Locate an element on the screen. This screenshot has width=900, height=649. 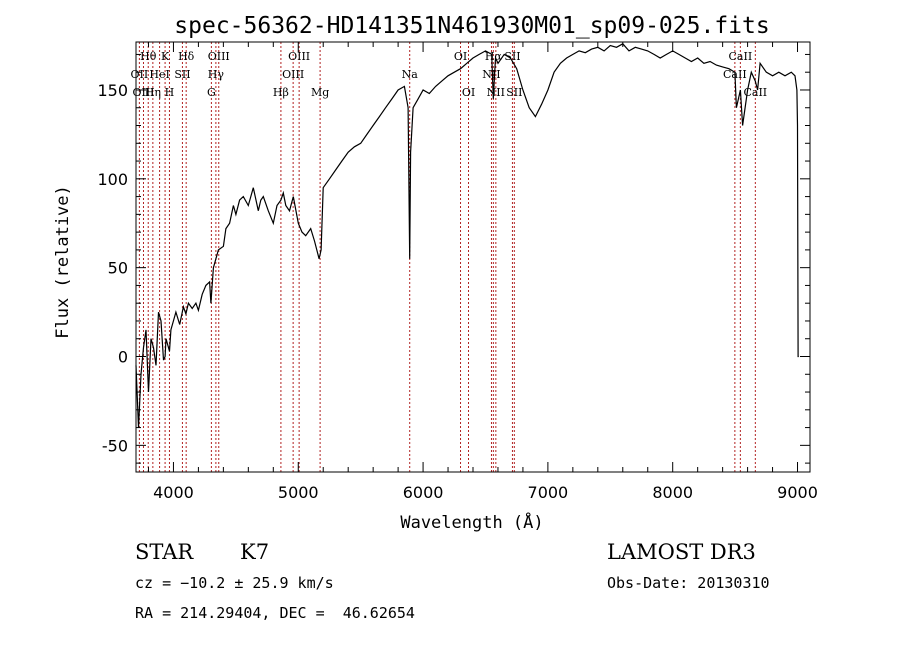
x-tick-label: 8000 is located at coordinates (672, 492).